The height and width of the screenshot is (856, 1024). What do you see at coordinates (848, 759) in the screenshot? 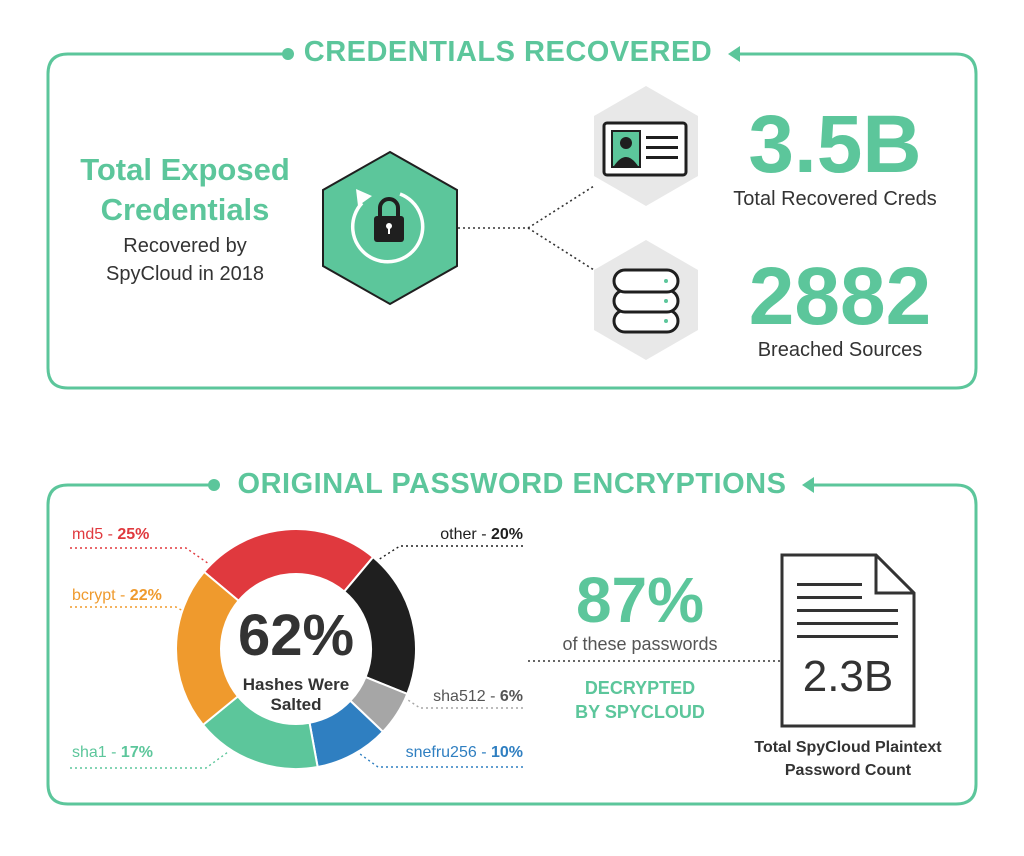
I see `doc-label: Total SpyCloud Plaintext Password Count` at bounding box center [848, 759].